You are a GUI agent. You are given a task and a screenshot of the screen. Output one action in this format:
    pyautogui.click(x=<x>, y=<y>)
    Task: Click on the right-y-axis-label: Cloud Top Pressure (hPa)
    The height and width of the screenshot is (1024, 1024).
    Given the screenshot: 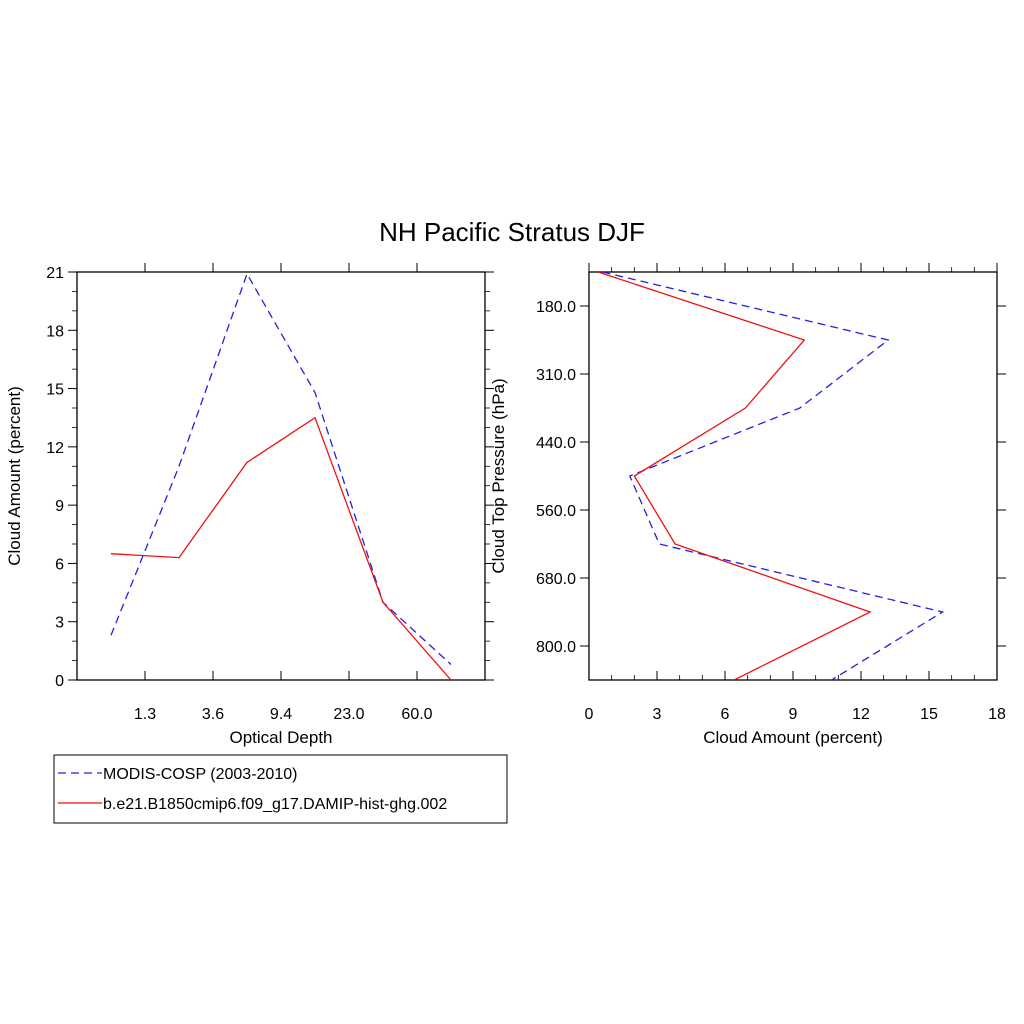 What is the action you would take?
    pyautogui.click(x=498, y=475)
    